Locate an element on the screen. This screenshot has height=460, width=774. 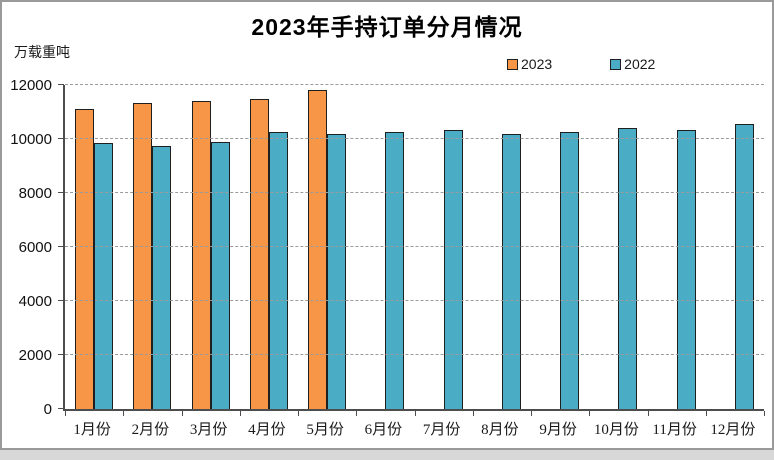
bar-group-3月份 is located at coordinates (211, 247).